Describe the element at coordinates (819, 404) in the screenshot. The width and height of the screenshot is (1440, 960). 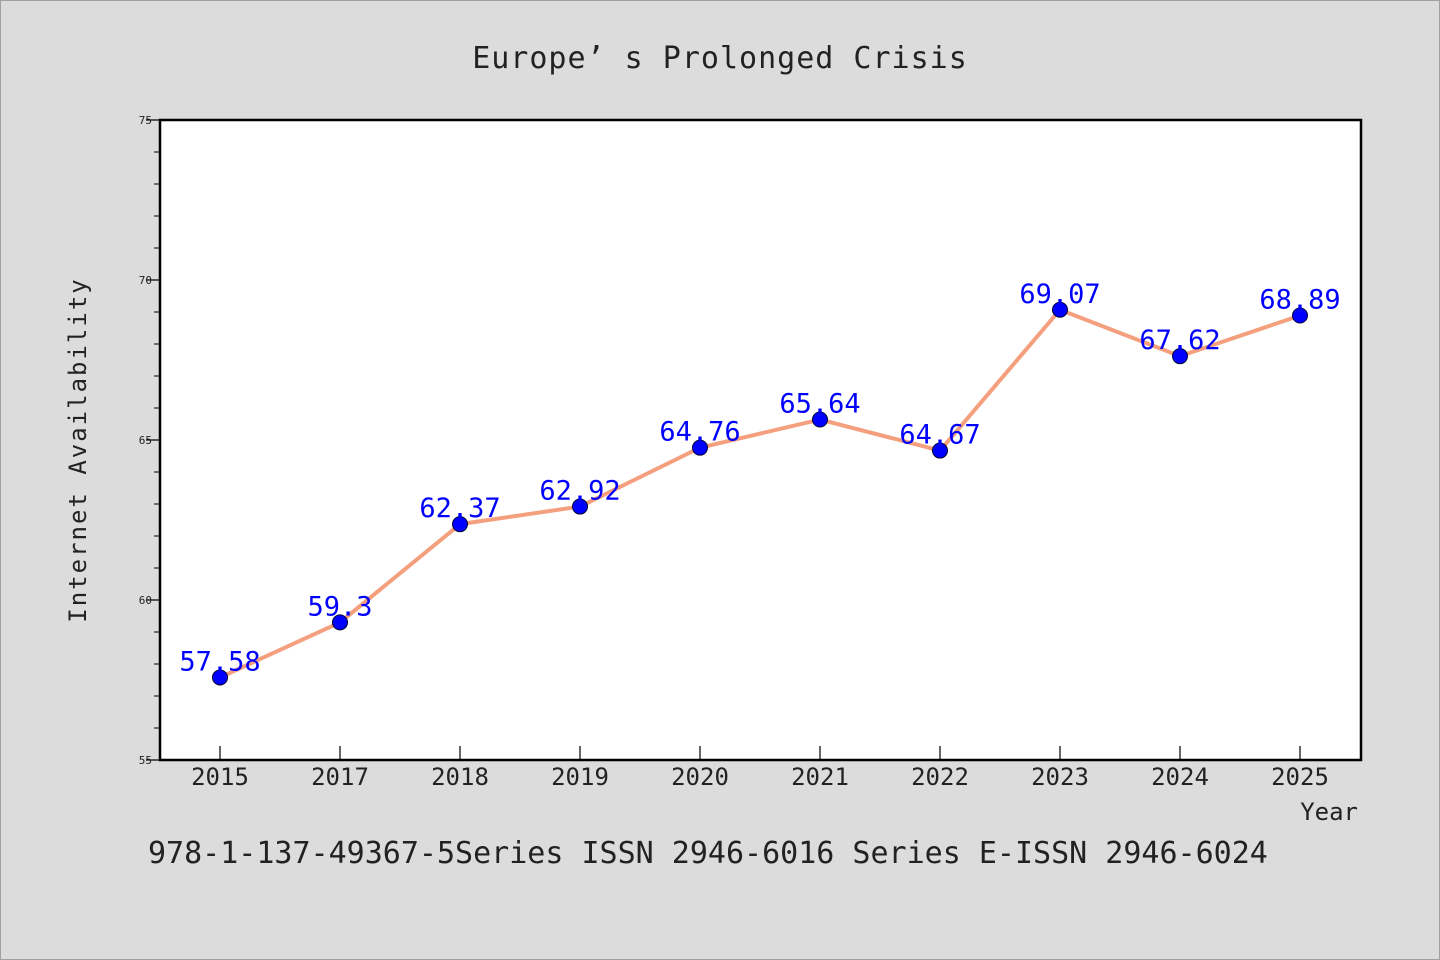
I see `data-label: 65.64` at that location.